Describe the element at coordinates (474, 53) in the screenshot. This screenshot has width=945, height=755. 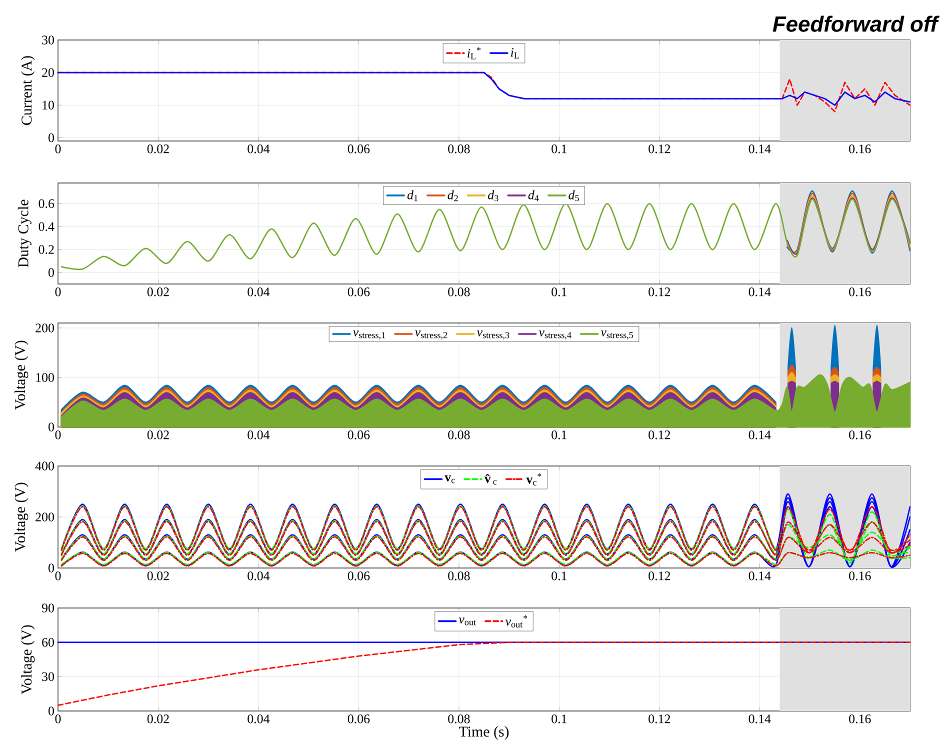
I see `legend-label: i$_{L}$*` at that location.